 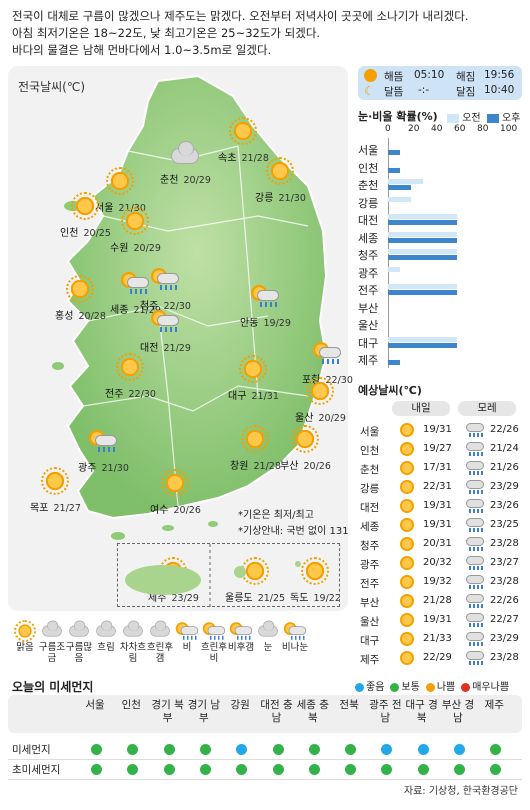 What do you see at coordinates (265, 714) in the screenshot?
I see `dust-header-bar` at bounding box center [265, 714].